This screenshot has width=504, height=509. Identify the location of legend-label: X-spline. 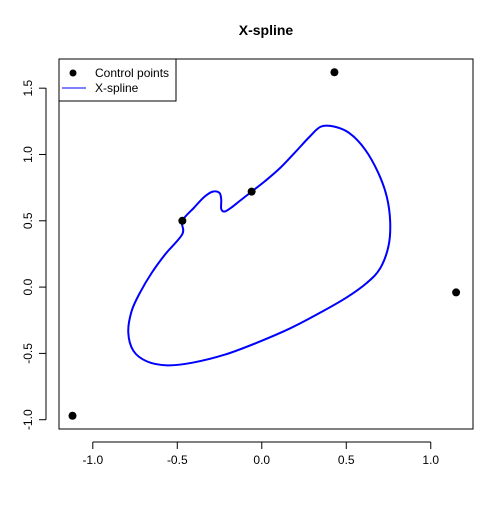
(117, 88).